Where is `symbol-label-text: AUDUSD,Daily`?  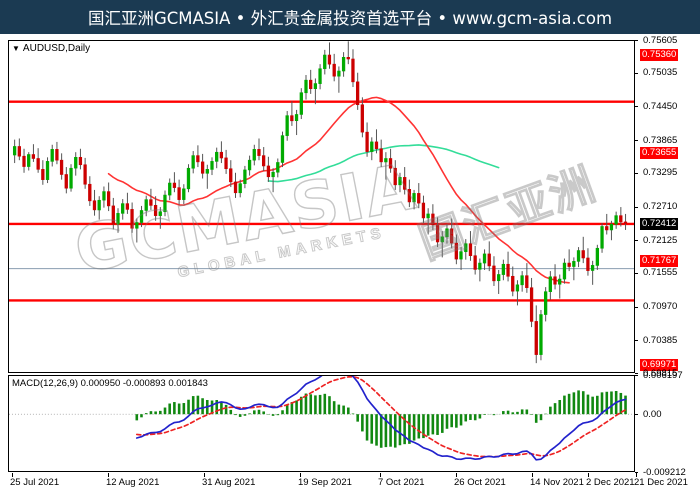 symbol-label-text: AUDUSD,Daily is located at coordinates (56, 48).